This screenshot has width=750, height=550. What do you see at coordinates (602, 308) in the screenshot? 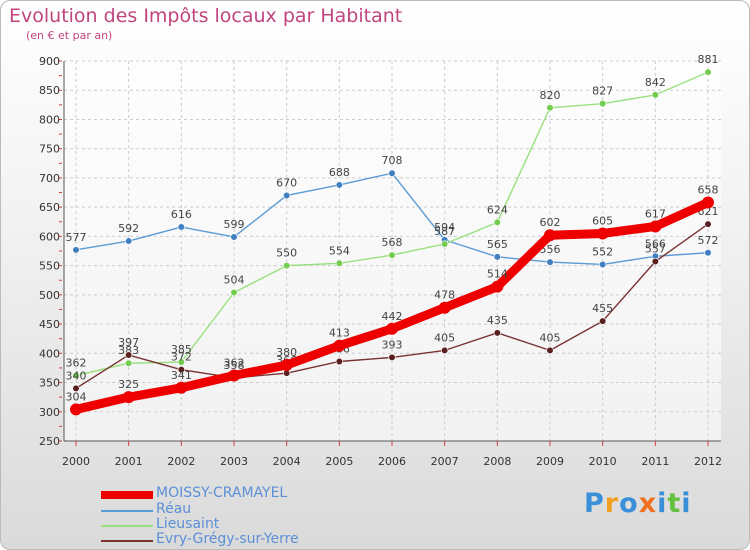
I see `data-label-evry-gregy-sur-yerre: 455` at bounding box center [602, 308].